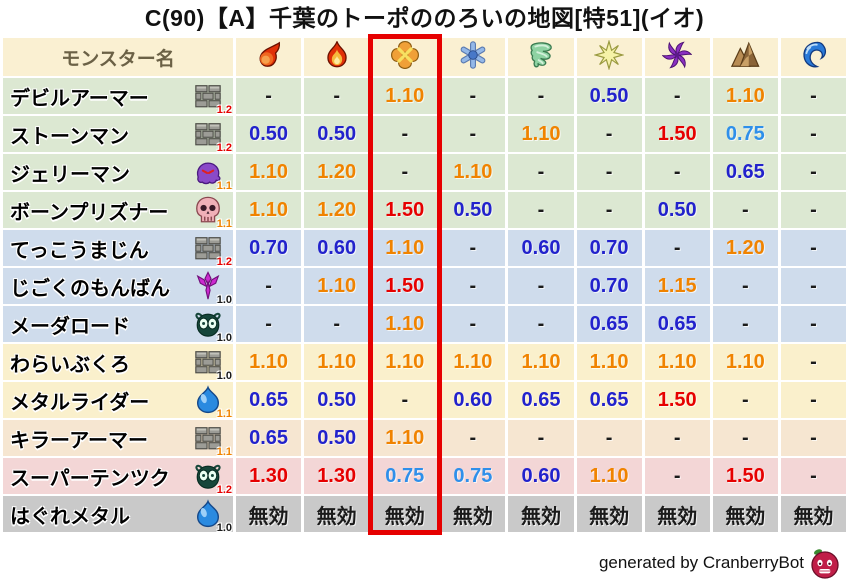 This screenshot has height=583, width=849. What do you see at coordinates (118, 135) in the screenshot?
I see `monster-name-cell: ストーンマン 1.2` at bounding box center [118, 135].